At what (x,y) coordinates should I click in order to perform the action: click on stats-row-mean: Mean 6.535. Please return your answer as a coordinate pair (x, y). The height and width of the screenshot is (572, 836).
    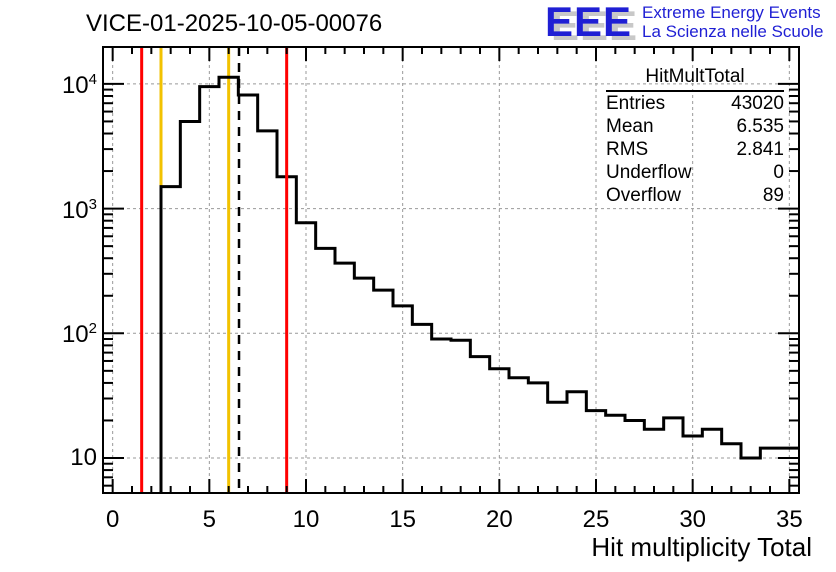
    Looking at the image, I should click on (695, 126).